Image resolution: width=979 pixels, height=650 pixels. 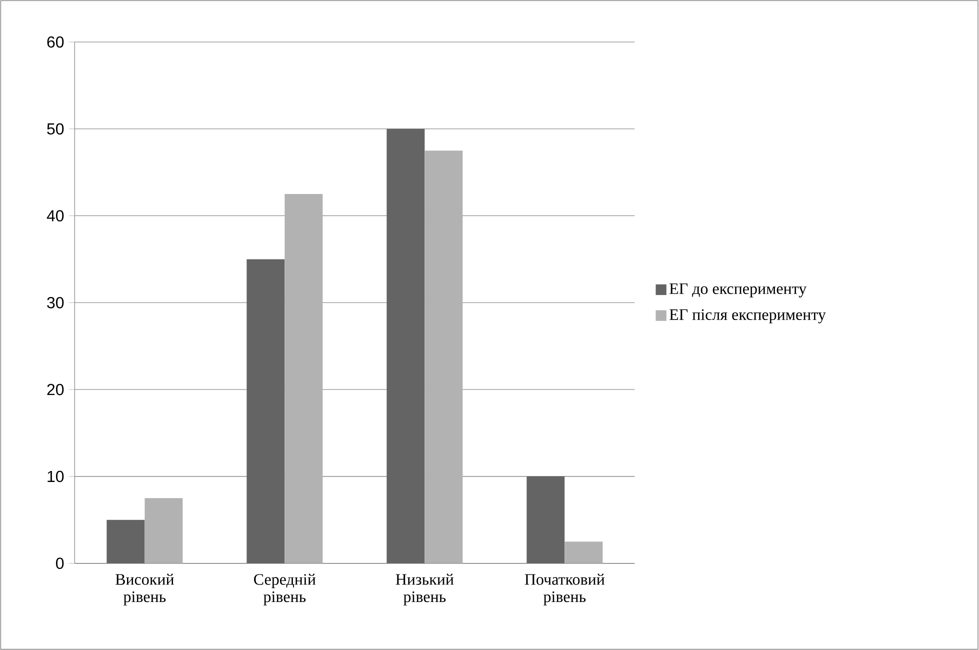 I want to click on y-tick-label: 60, so click(x=55, y=42).